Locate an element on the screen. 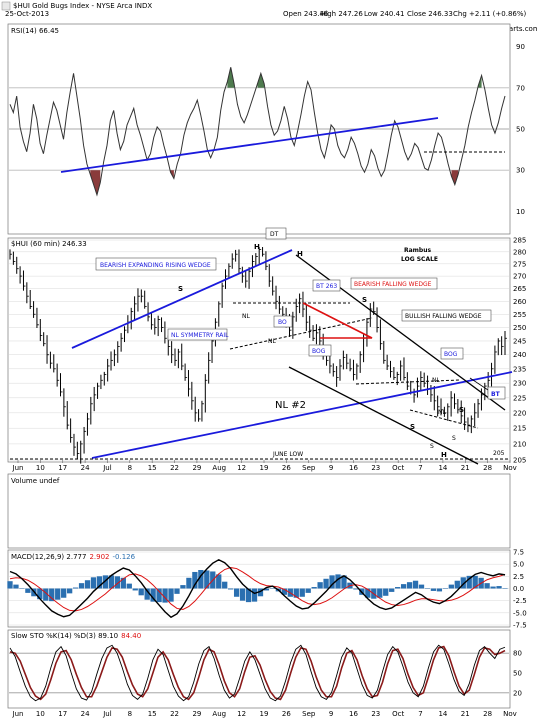 Image resolution: width=537 pixels, height=720 pixels. macd-tick-label: 2.5 is located at coordinates (518, 577).